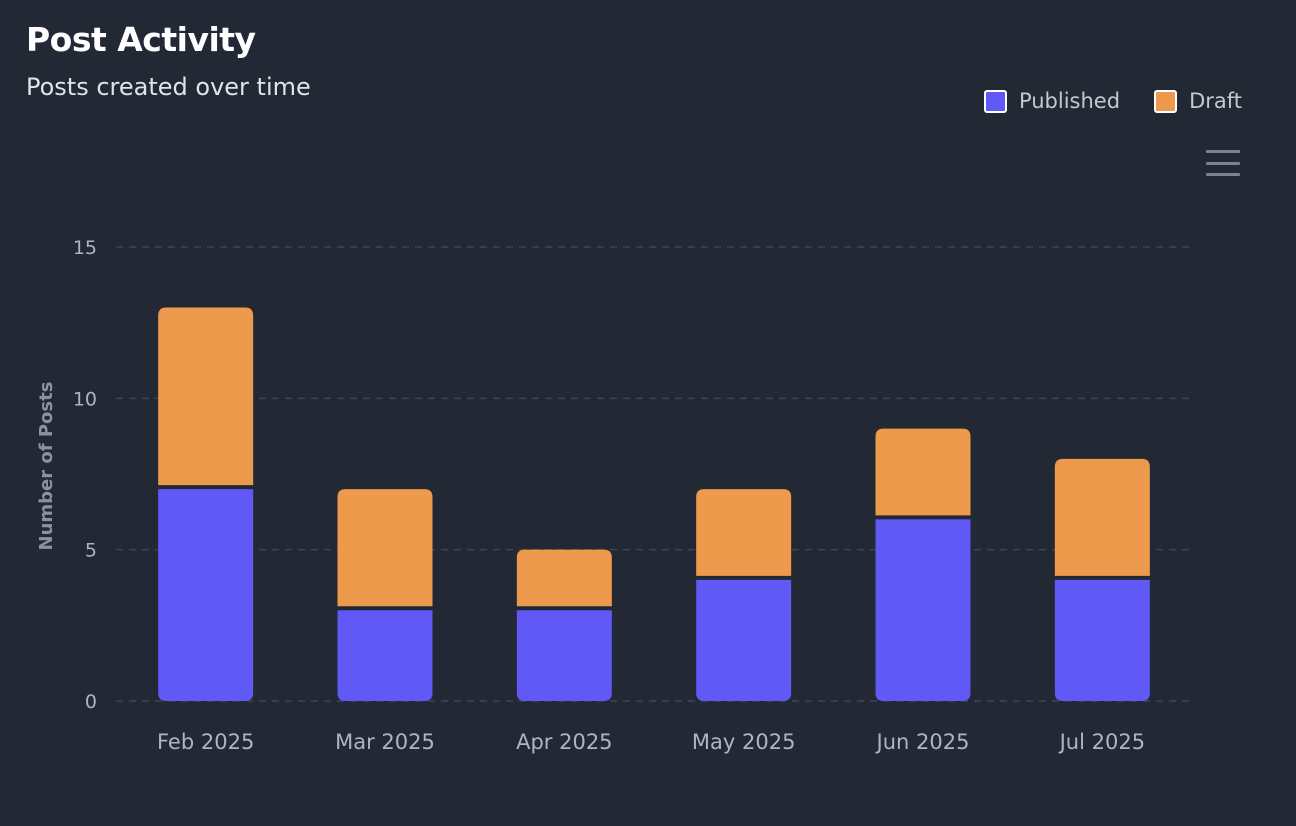 Image resolution: width=1296 pixels, height=826 pixels. What do you see at coordinates (385, 742) in the screenshot?
I see `x-tick-label: Mar 2025` at bounding box center [385, 742].